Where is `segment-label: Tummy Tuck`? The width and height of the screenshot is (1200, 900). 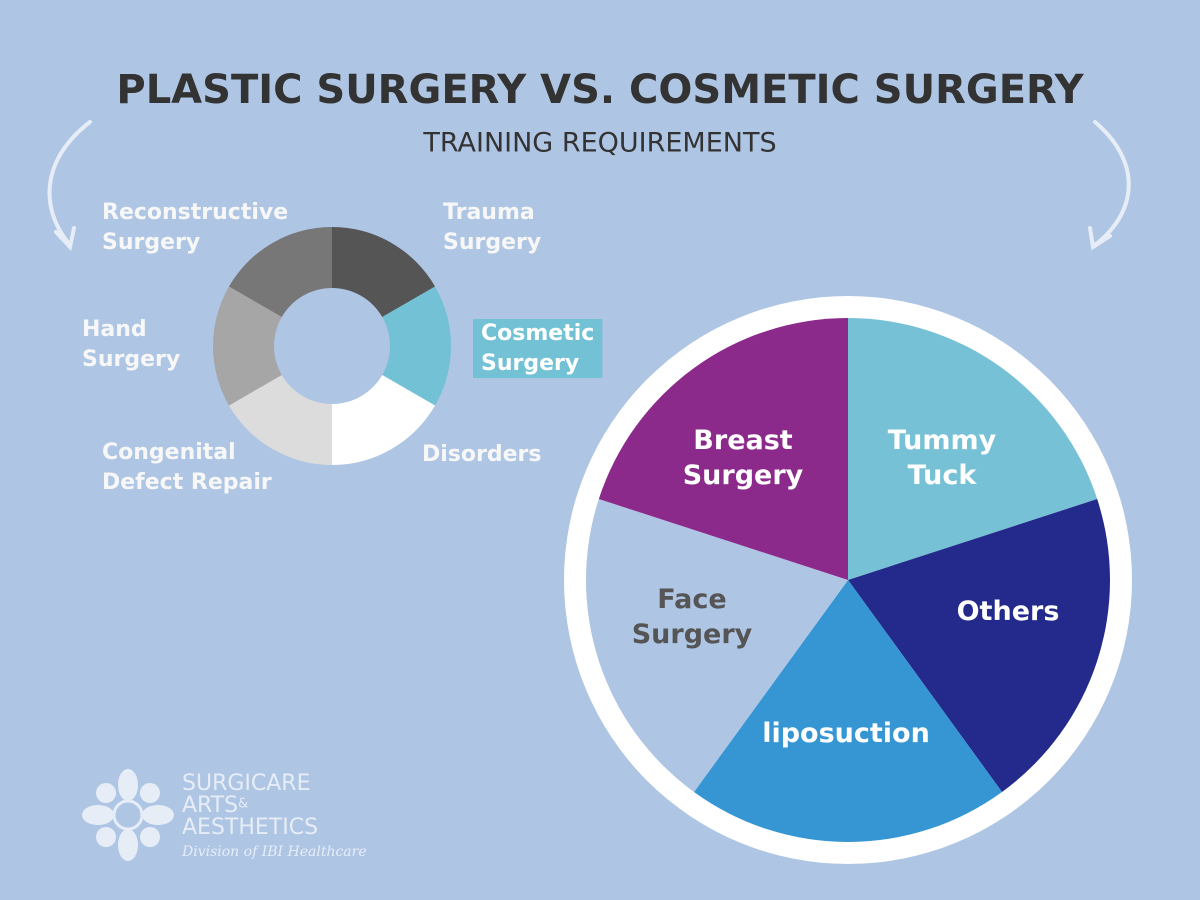 segment-label: Tummy Tuck is located at coordinates (942, 458).